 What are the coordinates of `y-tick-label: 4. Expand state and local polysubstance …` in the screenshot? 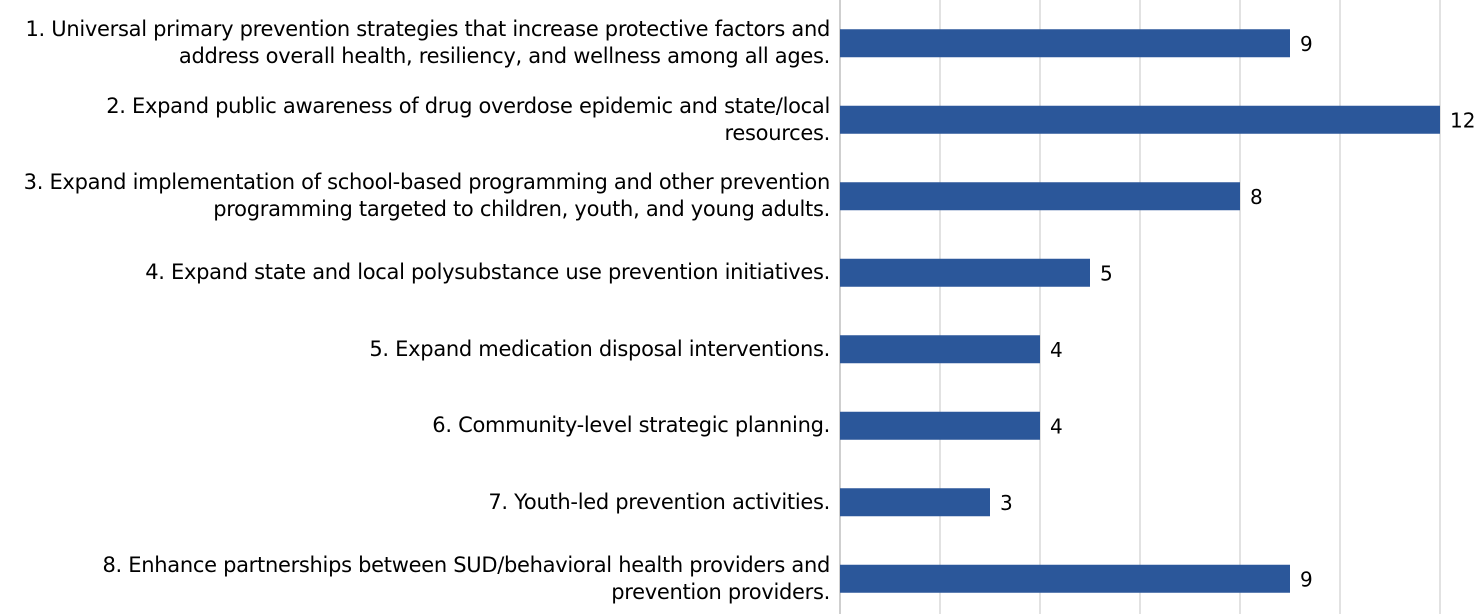 It's located at (487, 272).